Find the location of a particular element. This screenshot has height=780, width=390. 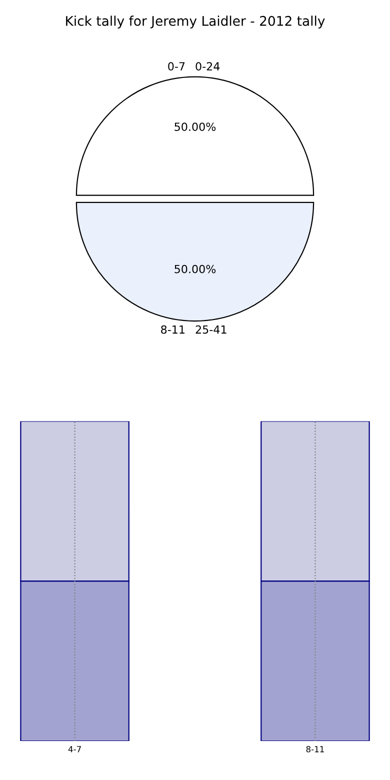

text: 0-7 is located at coordinates (176, 66).